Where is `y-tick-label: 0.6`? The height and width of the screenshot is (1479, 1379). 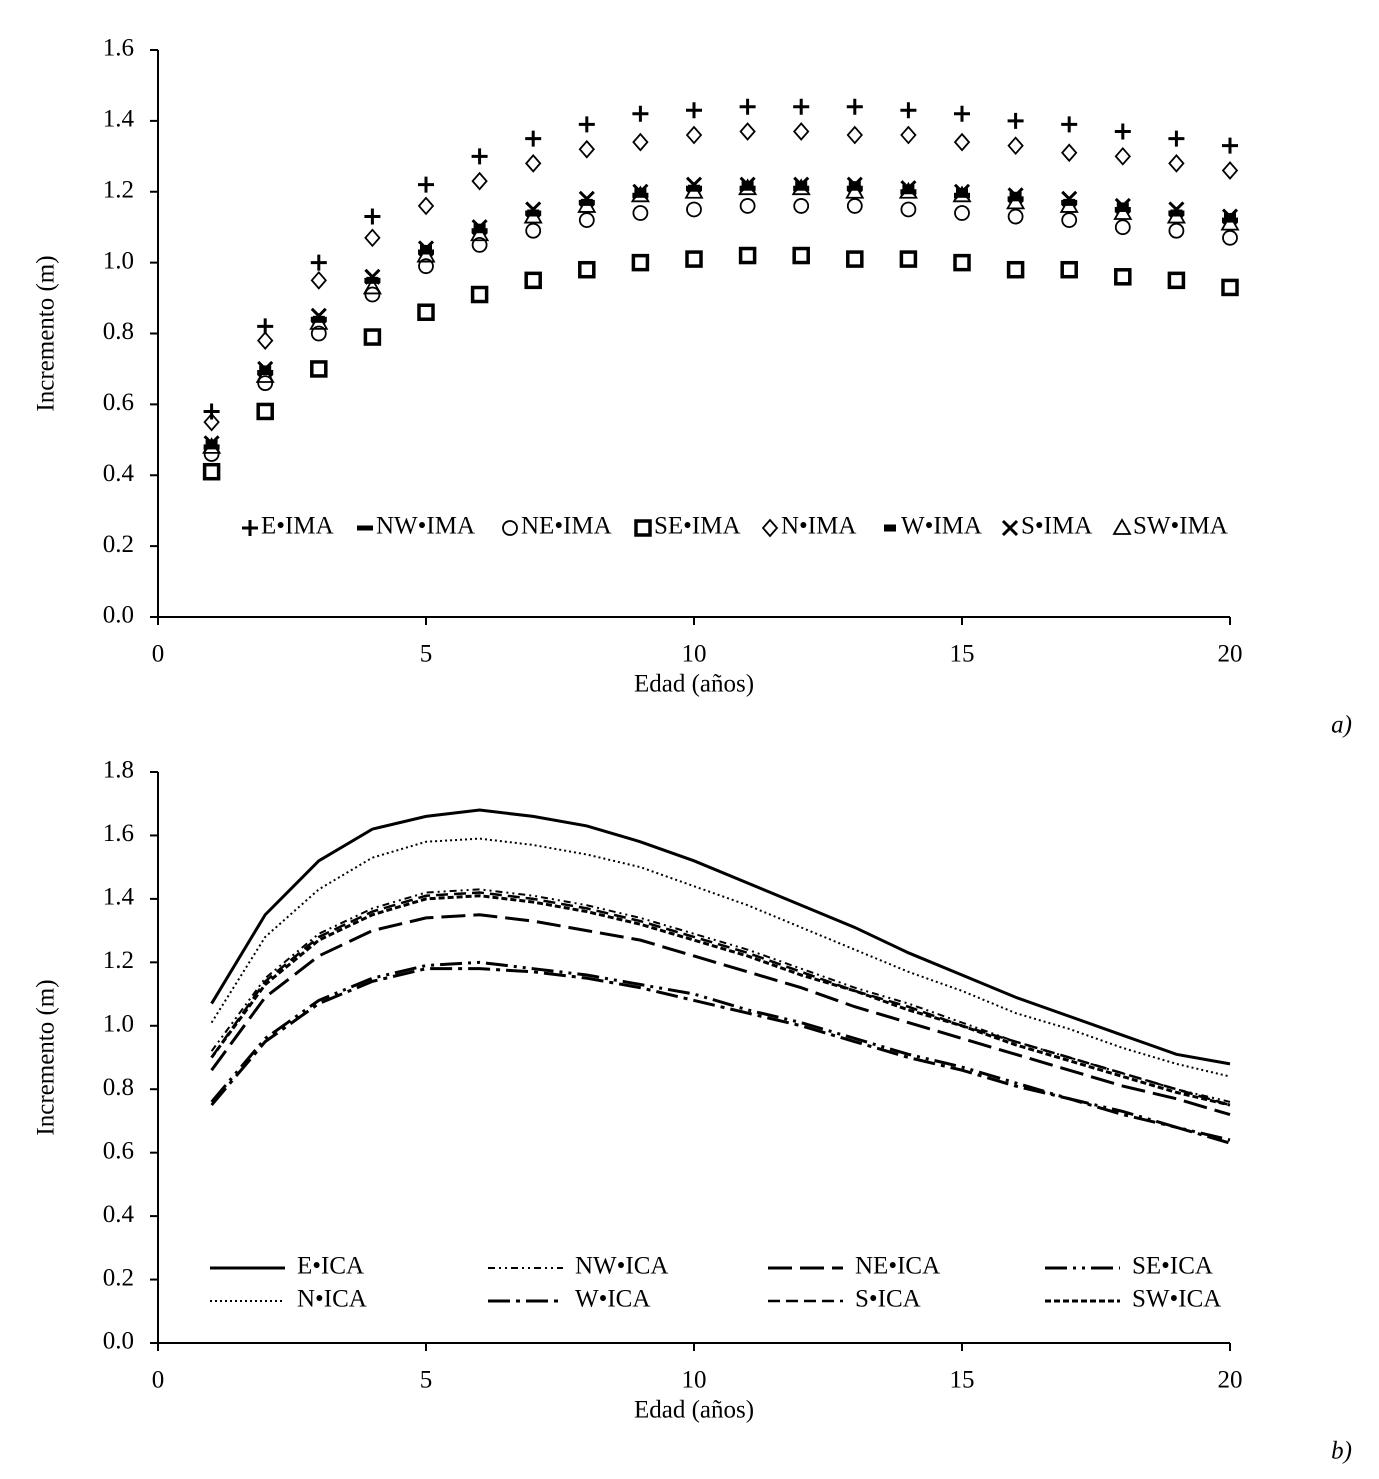 y-tick-label: 0.6 is located at coordinates (118, 1150).